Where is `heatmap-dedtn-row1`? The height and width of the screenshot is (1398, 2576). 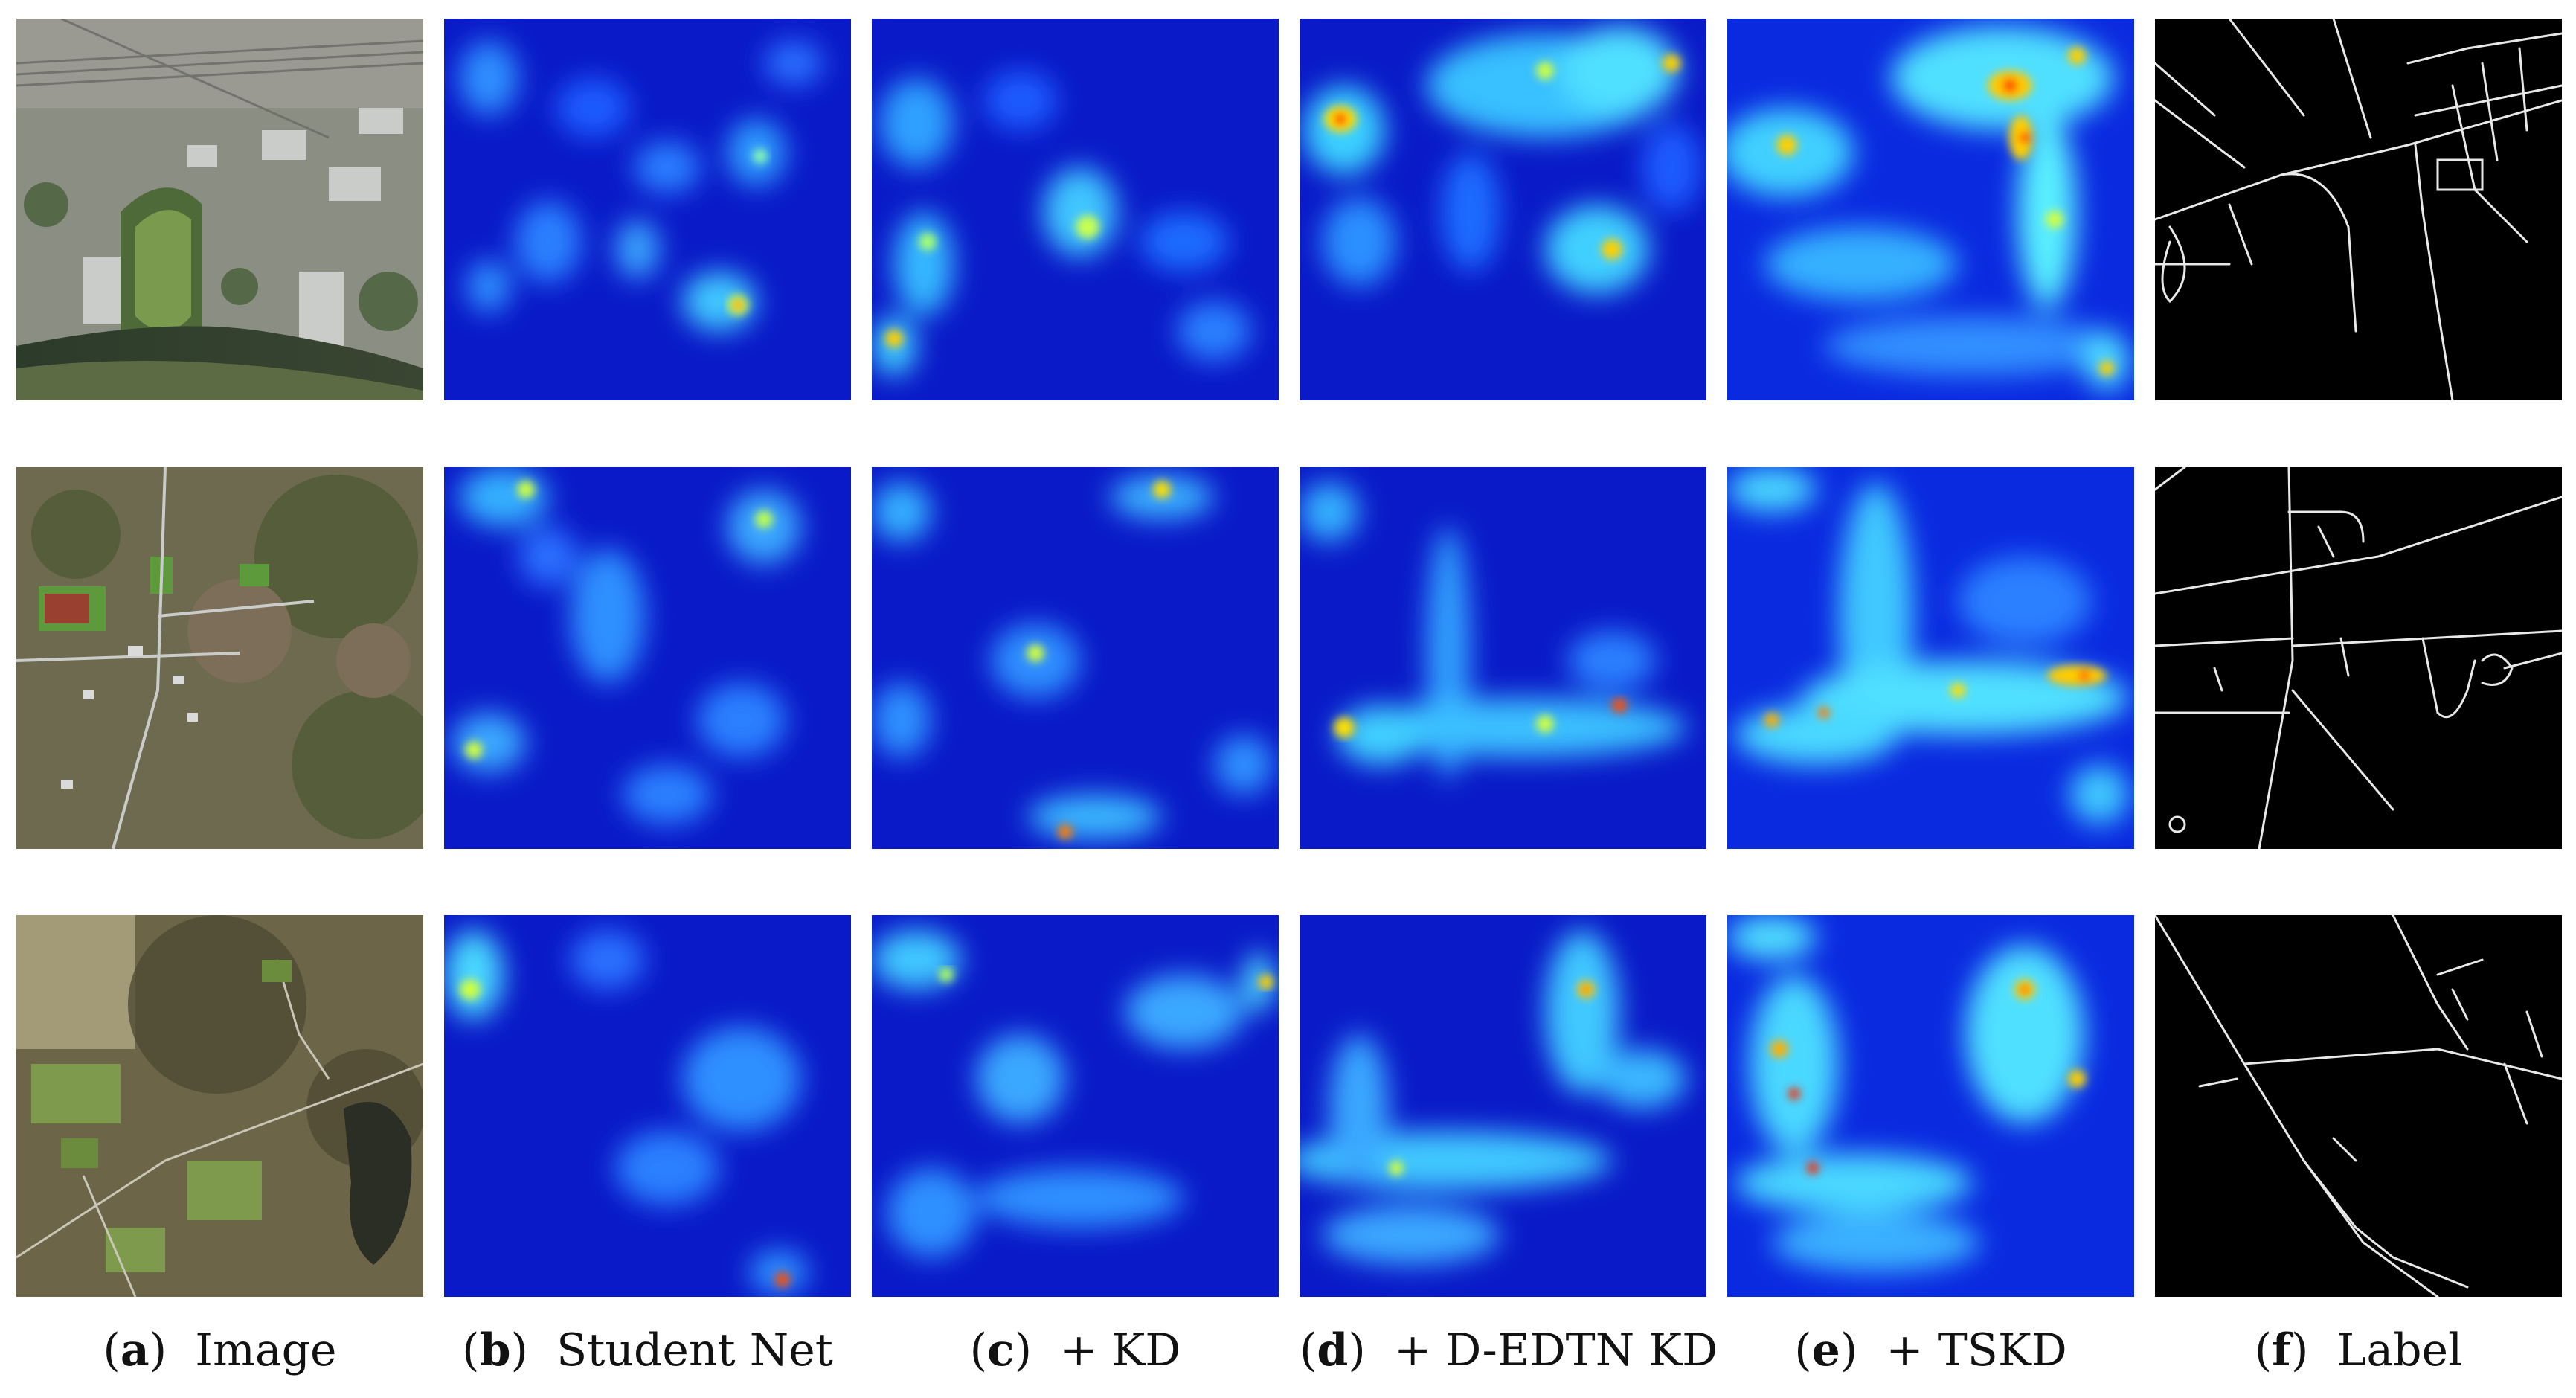
heatmap-dedtn-row1 is located at coordinates (1503, 209).